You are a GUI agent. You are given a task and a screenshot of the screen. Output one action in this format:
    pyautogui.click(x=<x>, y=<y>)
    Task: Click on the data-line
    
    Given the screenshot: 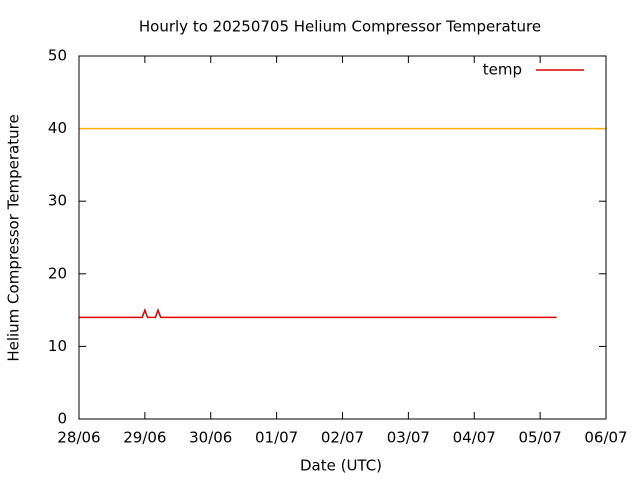 What is the action you would take?
    pyautogui.click(x=318, y=313)
    